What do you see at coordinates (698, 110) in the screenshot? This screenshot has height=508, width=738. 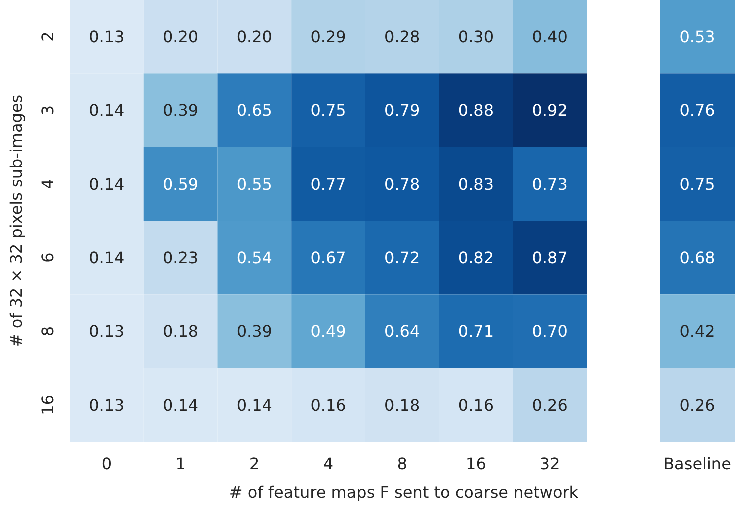 I see `data-label: 0.76` at bounding box center [698, 110].